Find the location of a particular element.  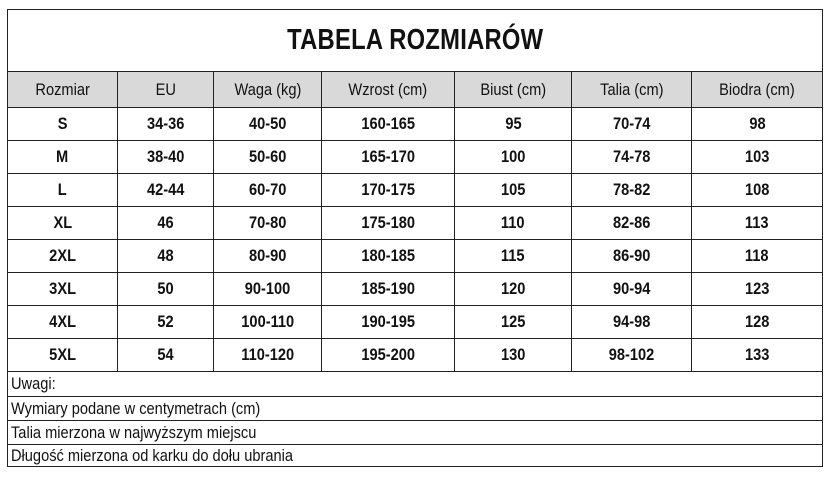

cell-value: XL is located at coordinates (62, 222).